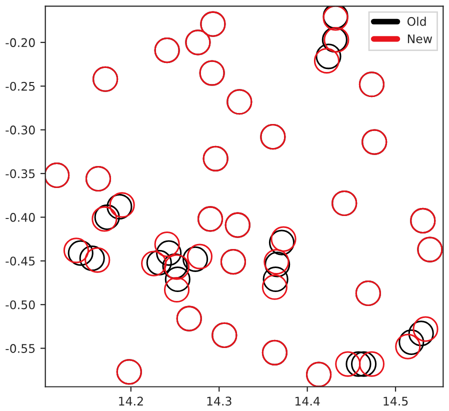 The height and width of the screenshot is (411, 449). I want to click on y-tick-label: -0.40, so click(20, 217).